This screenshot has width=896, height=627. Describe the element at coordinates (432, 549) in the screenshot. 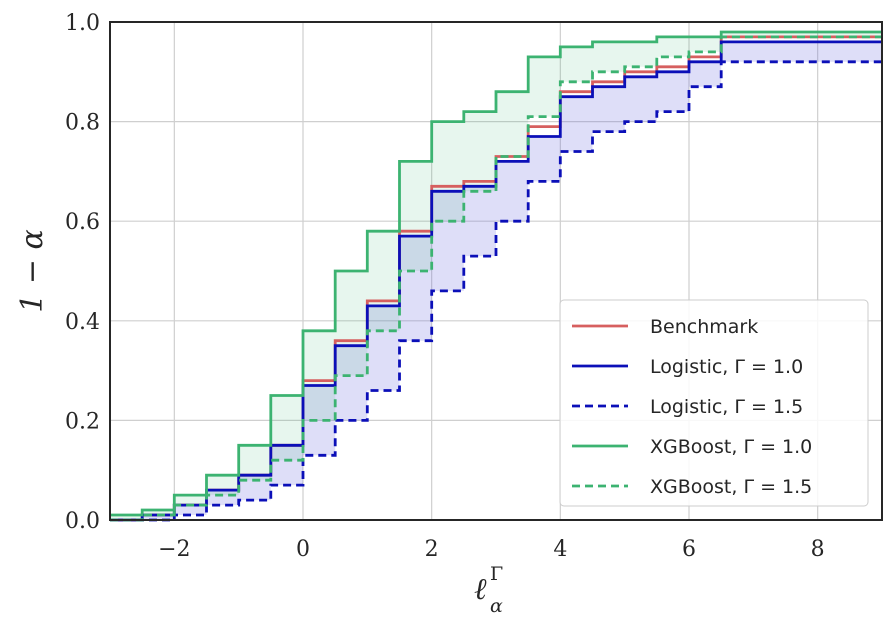

I see `x-tick-label: 2` at that location.